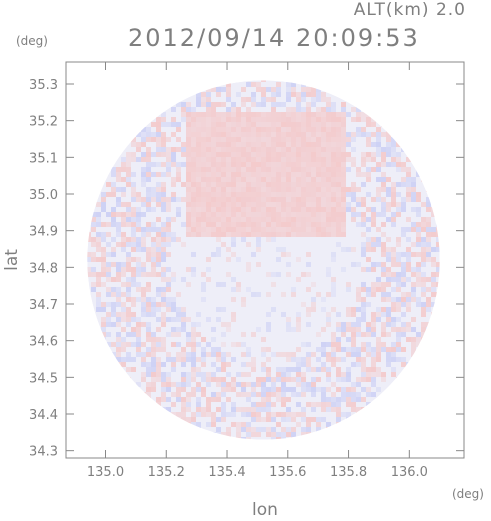  Describe the element at coordinates (166, 472) in the screenshot. I see `x-tick-label: 135.2` at that location.